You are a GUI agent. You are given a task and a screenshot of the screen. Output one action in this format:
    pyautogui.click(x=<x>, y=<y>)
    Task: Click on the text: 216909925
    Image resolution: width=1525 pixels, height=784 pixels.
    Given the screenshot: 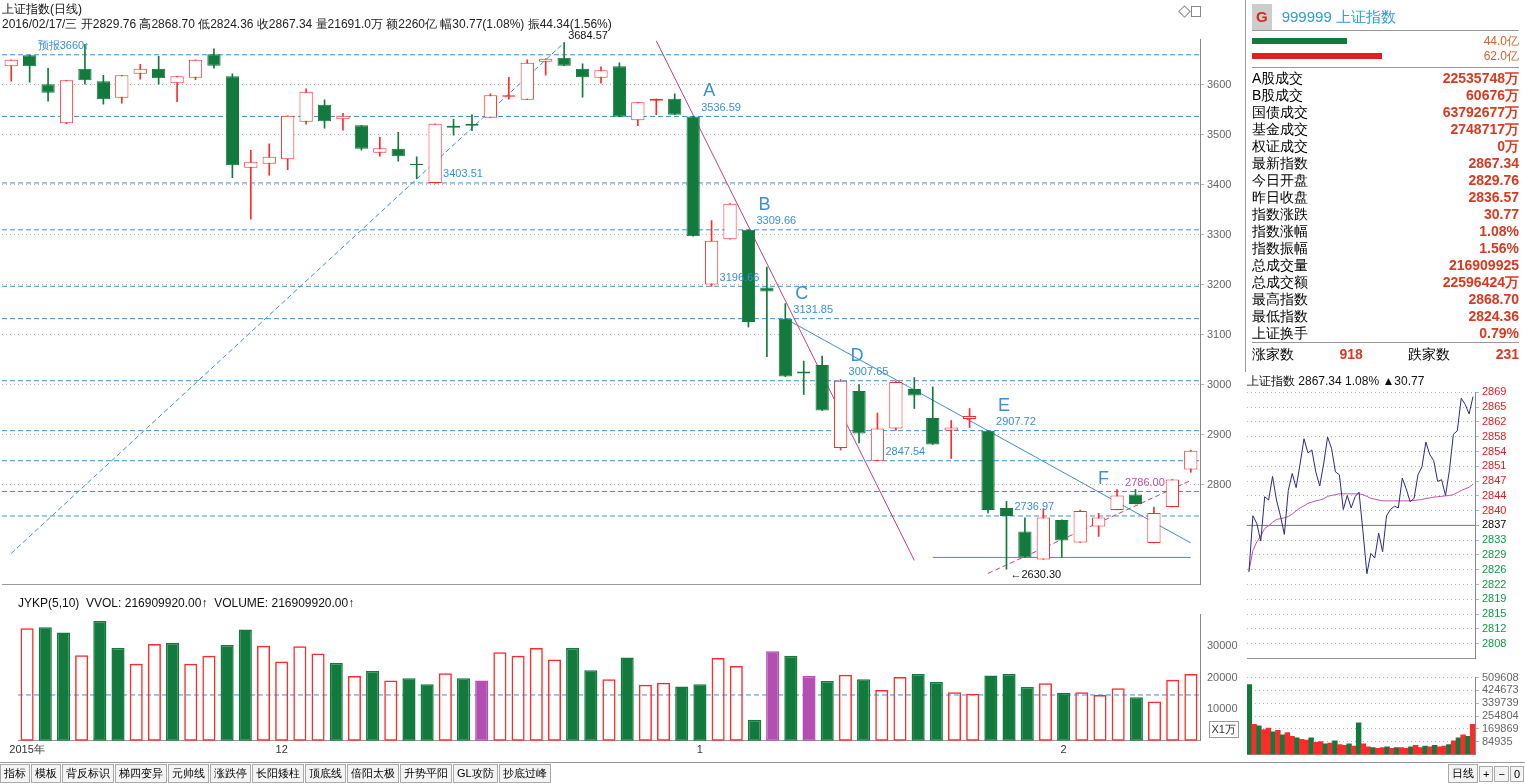 What is the action you would take?
    pyautogui.click(x=1483, y=265)
    